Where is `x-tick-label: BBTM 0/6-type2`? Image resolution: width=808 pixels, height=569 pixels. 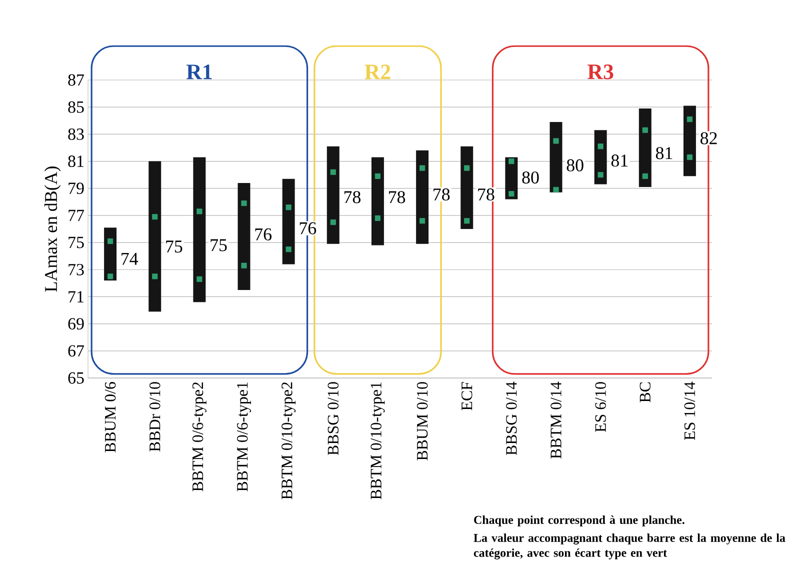
x-tick-label: BBTM 0/6-type2 is located at coordinates (199, 437).